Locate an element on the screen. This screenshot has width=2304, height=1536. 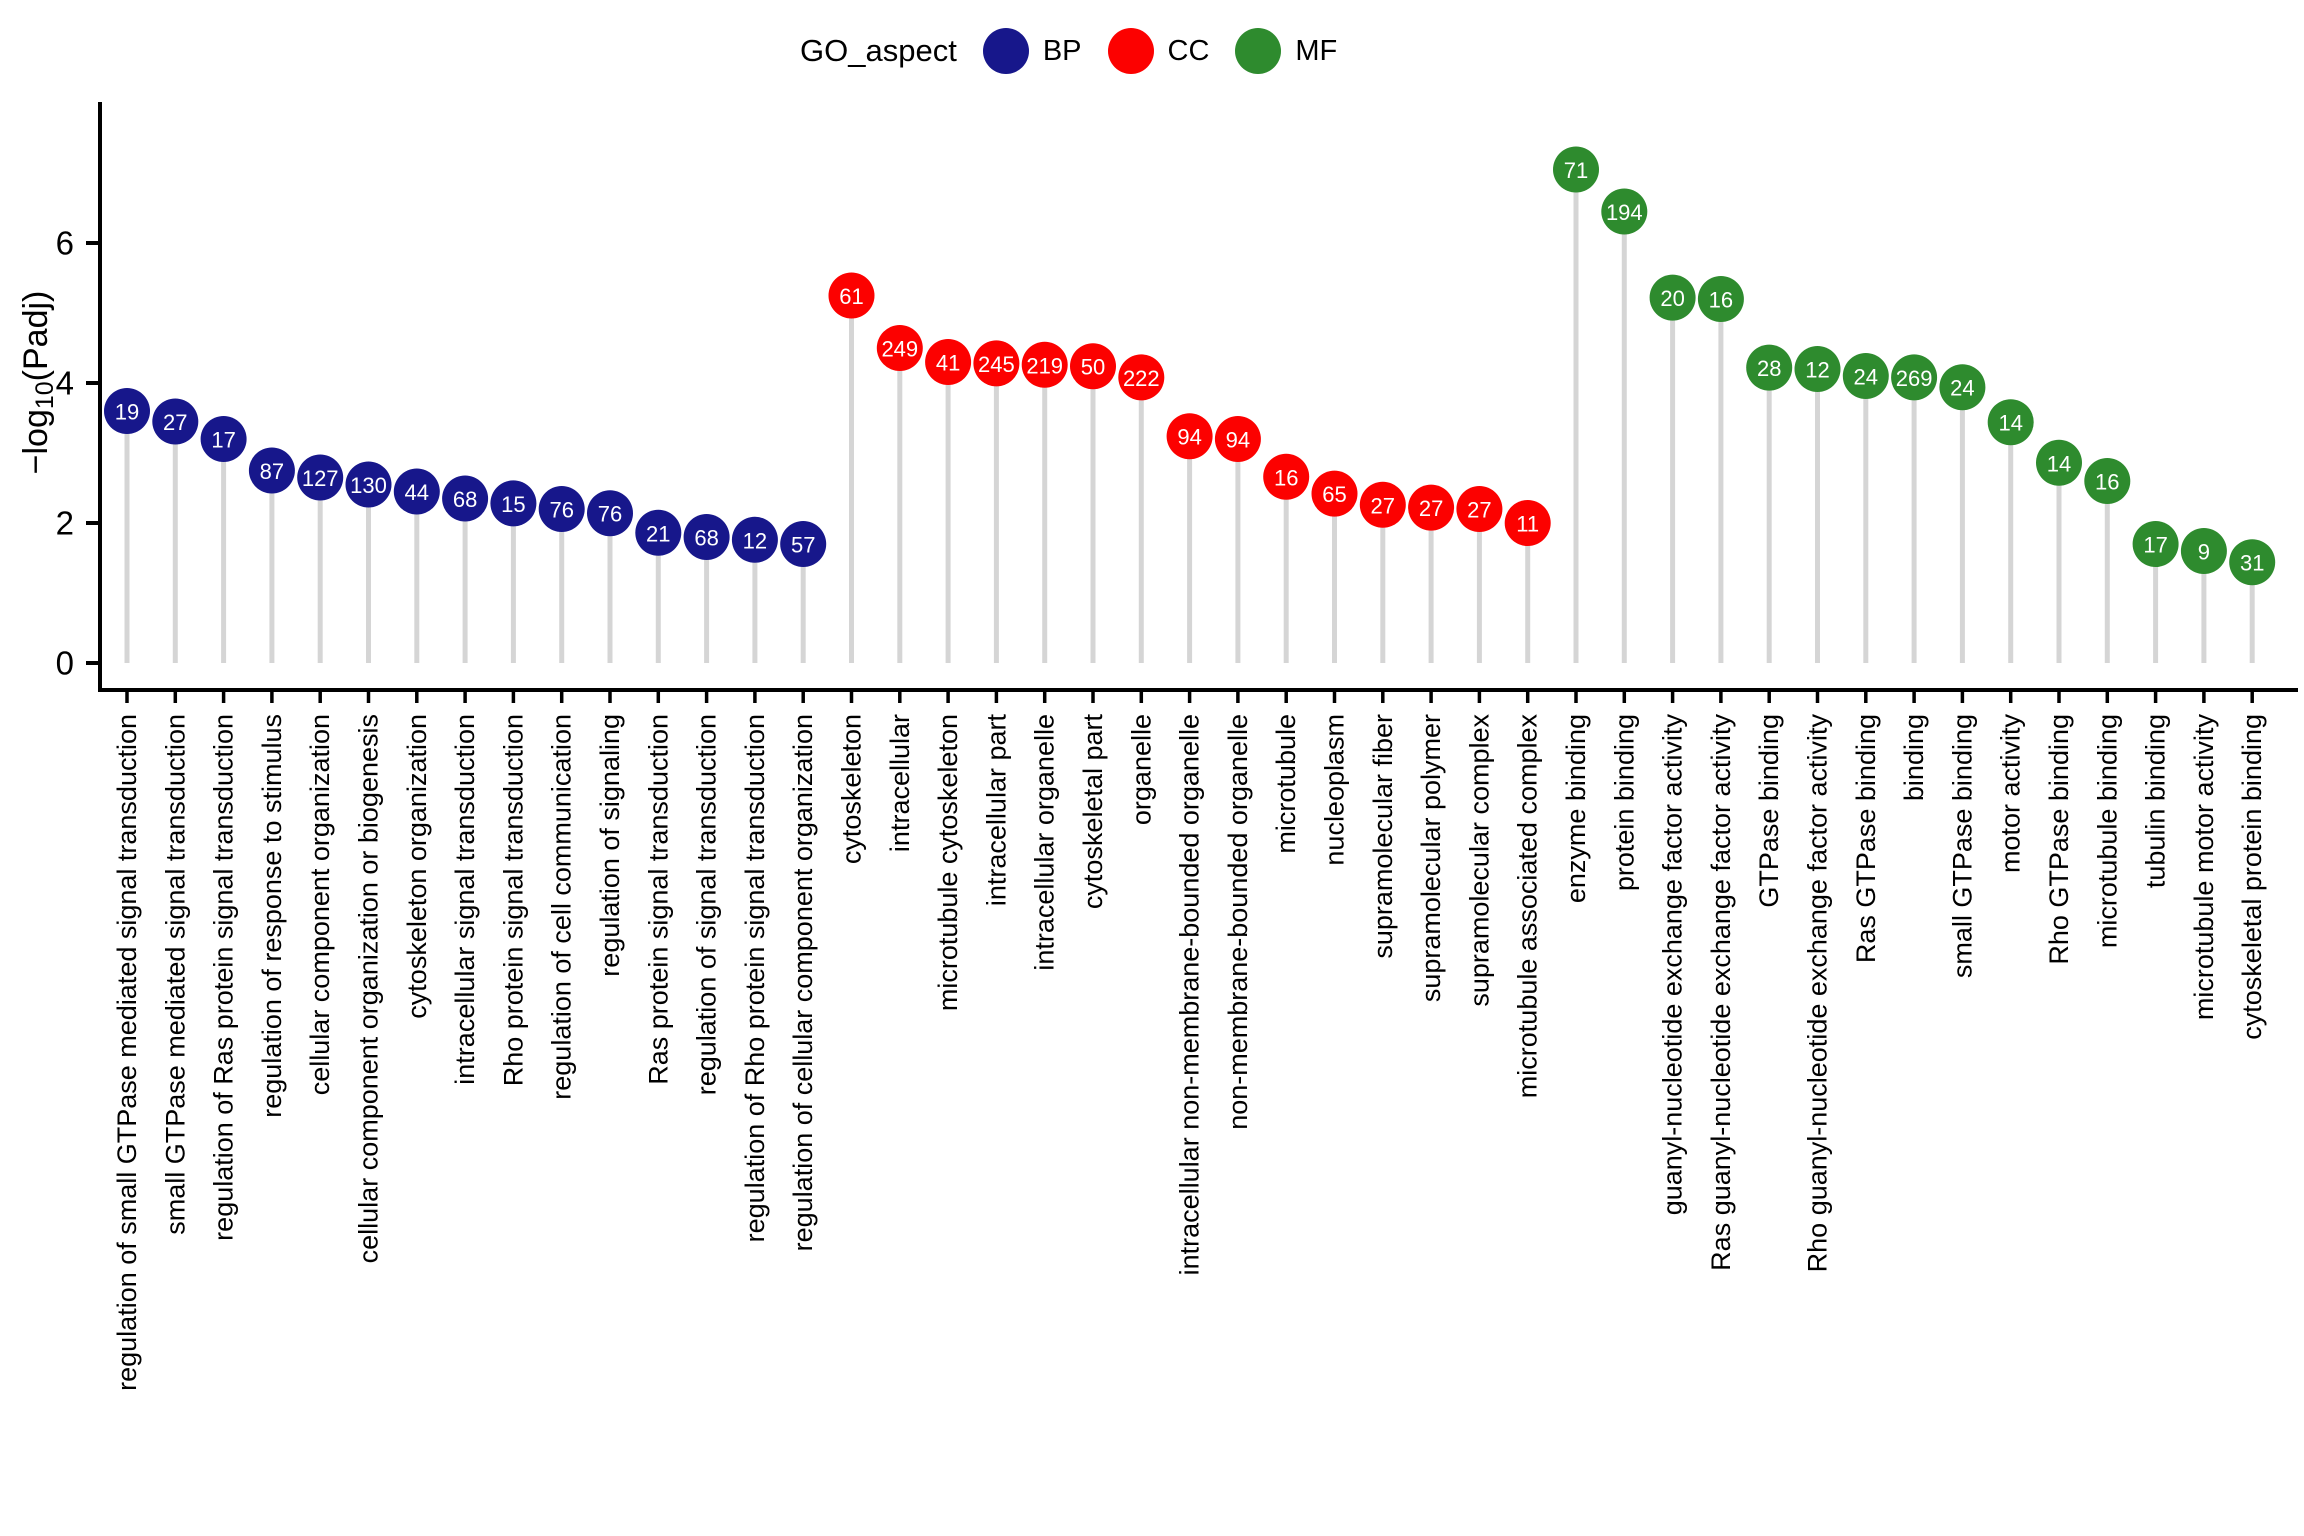
legend-label-cc: CC is located at coordinates (1188, 50).